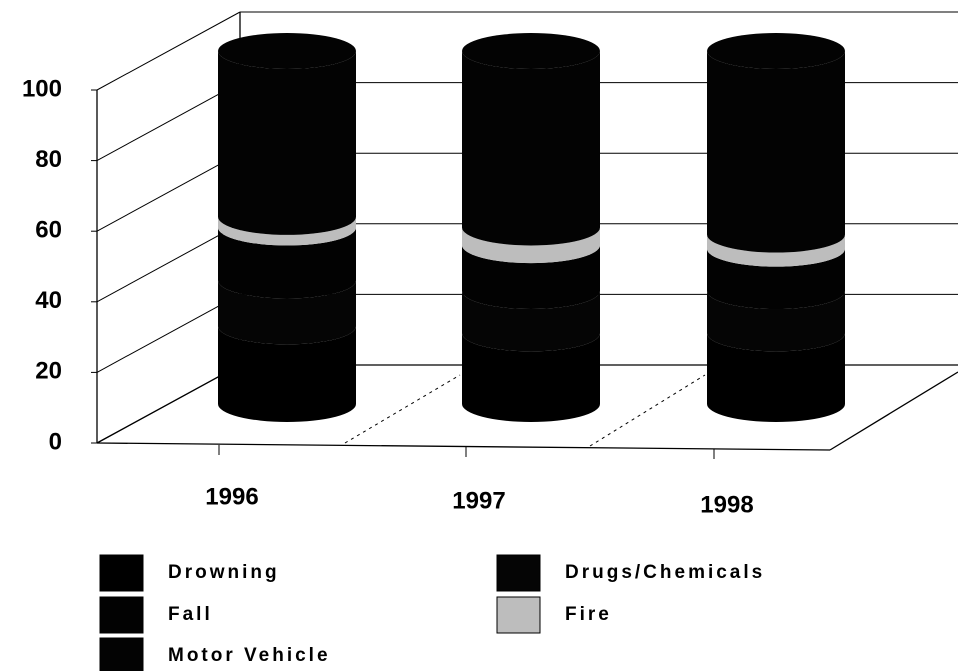 This screenshot has height=671, width=958. I want to click on y-tick-label: 0, so click(55, 441).